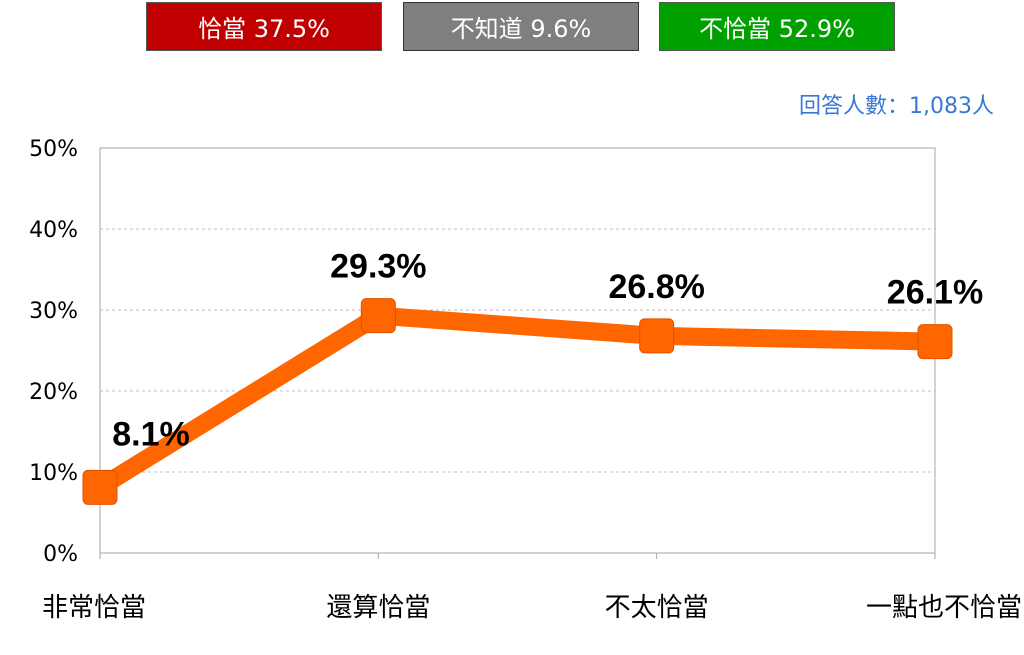 The image size is (1024, 655). Describe the element at coordinates (94, 608) in the screenshot. I see `category-label: 非常恰當` at that location.